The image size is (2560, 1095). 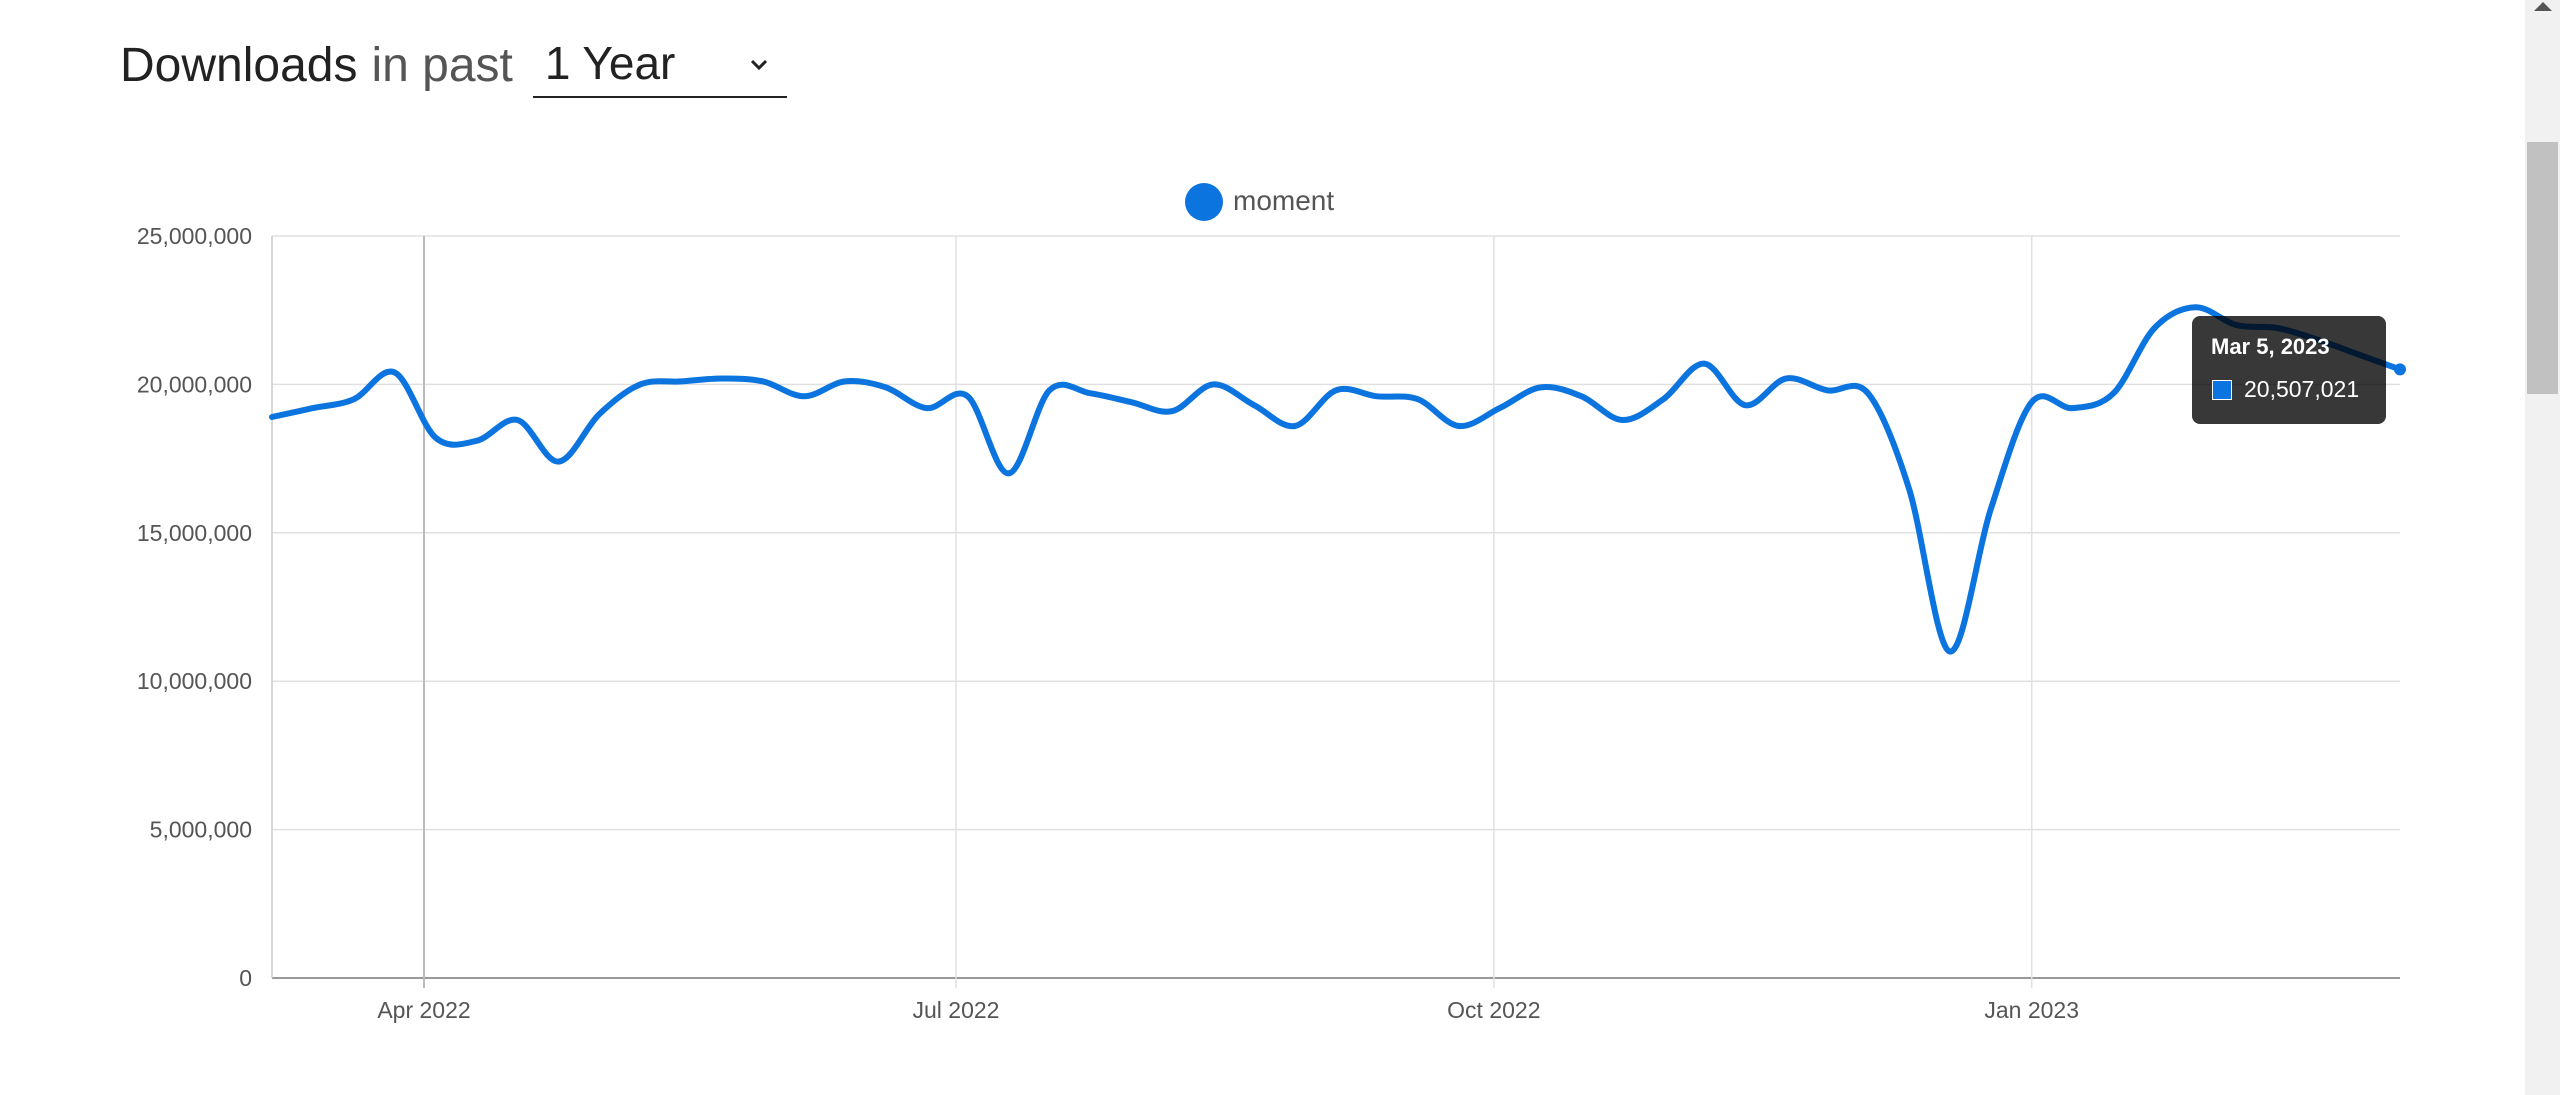 What do you see at coordinates (2031, 1010) in the screenshot?
I see `x-tick-label: Jan 2023` at bounding box center [2031, 1010].